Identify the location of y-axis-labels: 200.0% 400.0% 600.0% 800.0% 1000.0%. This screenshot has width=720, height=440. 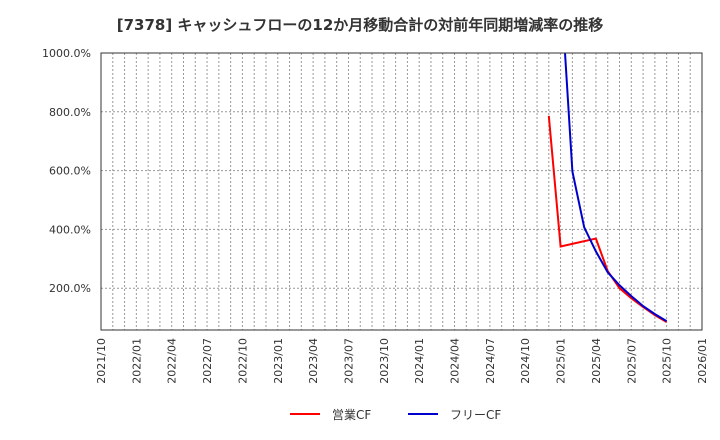
(66, 171).